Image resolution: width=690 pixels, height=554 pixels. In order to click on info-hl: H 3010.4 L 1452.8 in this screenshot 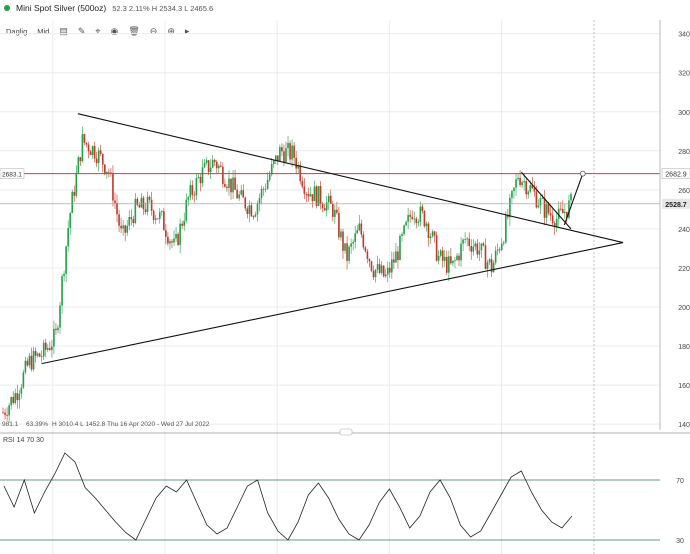, I will do `click(79, 424)`.